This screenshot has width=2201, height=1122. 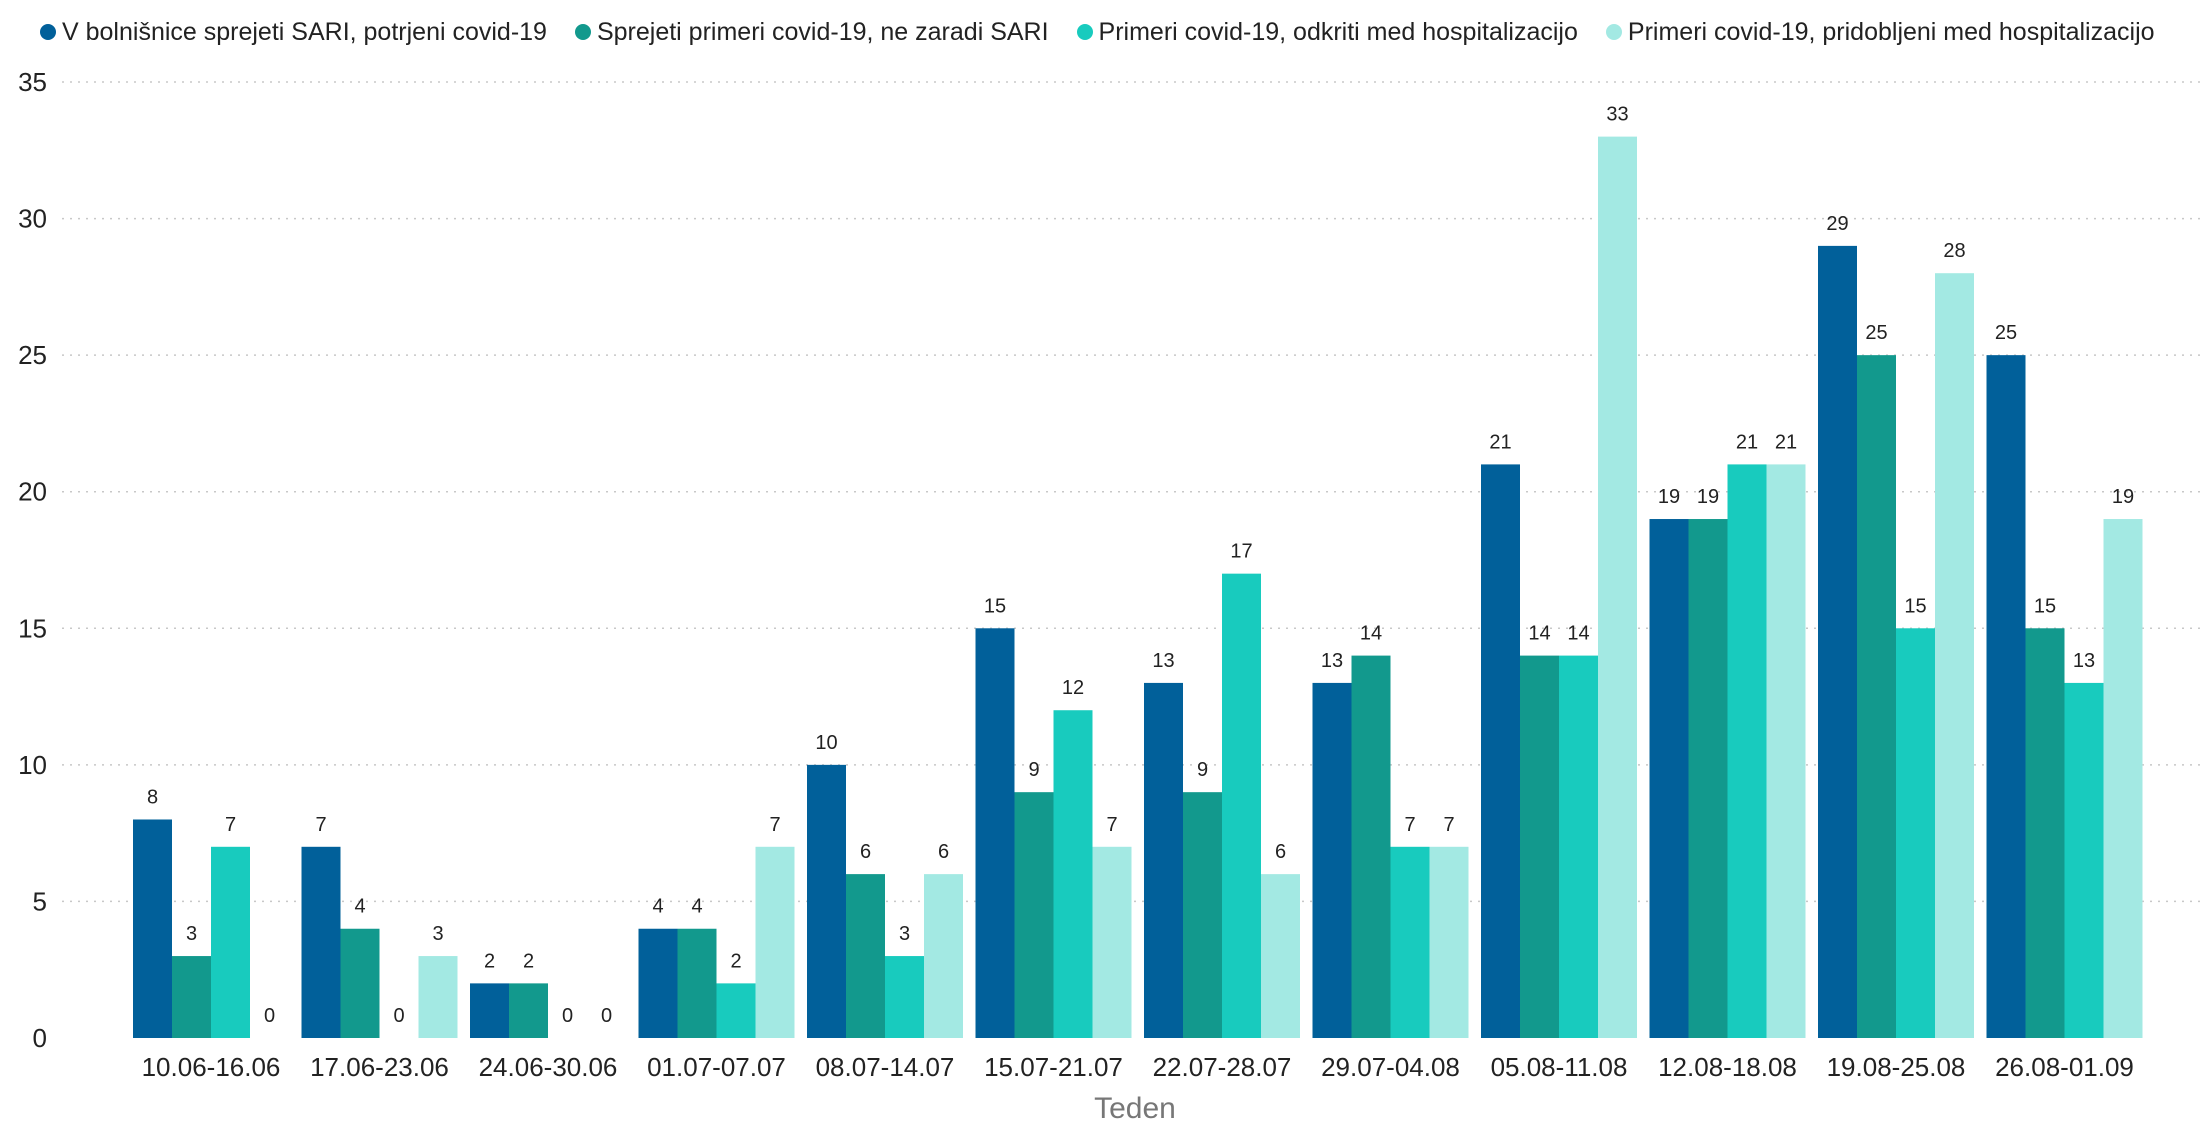 What do you see at coordinates (1896, 1067) in the screenshot?
I see `x-tick-label: 19.08-25.08` at bounding box center [1896, 1067].